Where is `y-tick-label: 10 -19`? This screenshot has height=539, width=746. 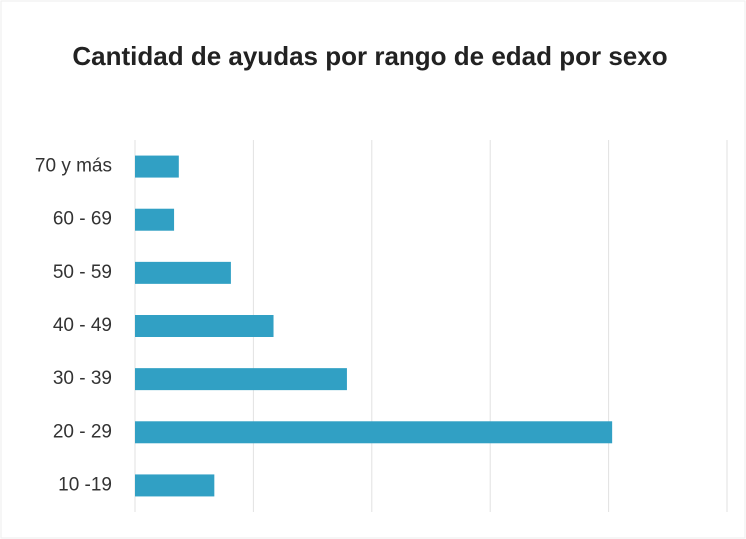 y-tick-label: 10 -19 is located at coordinates (85, 484).